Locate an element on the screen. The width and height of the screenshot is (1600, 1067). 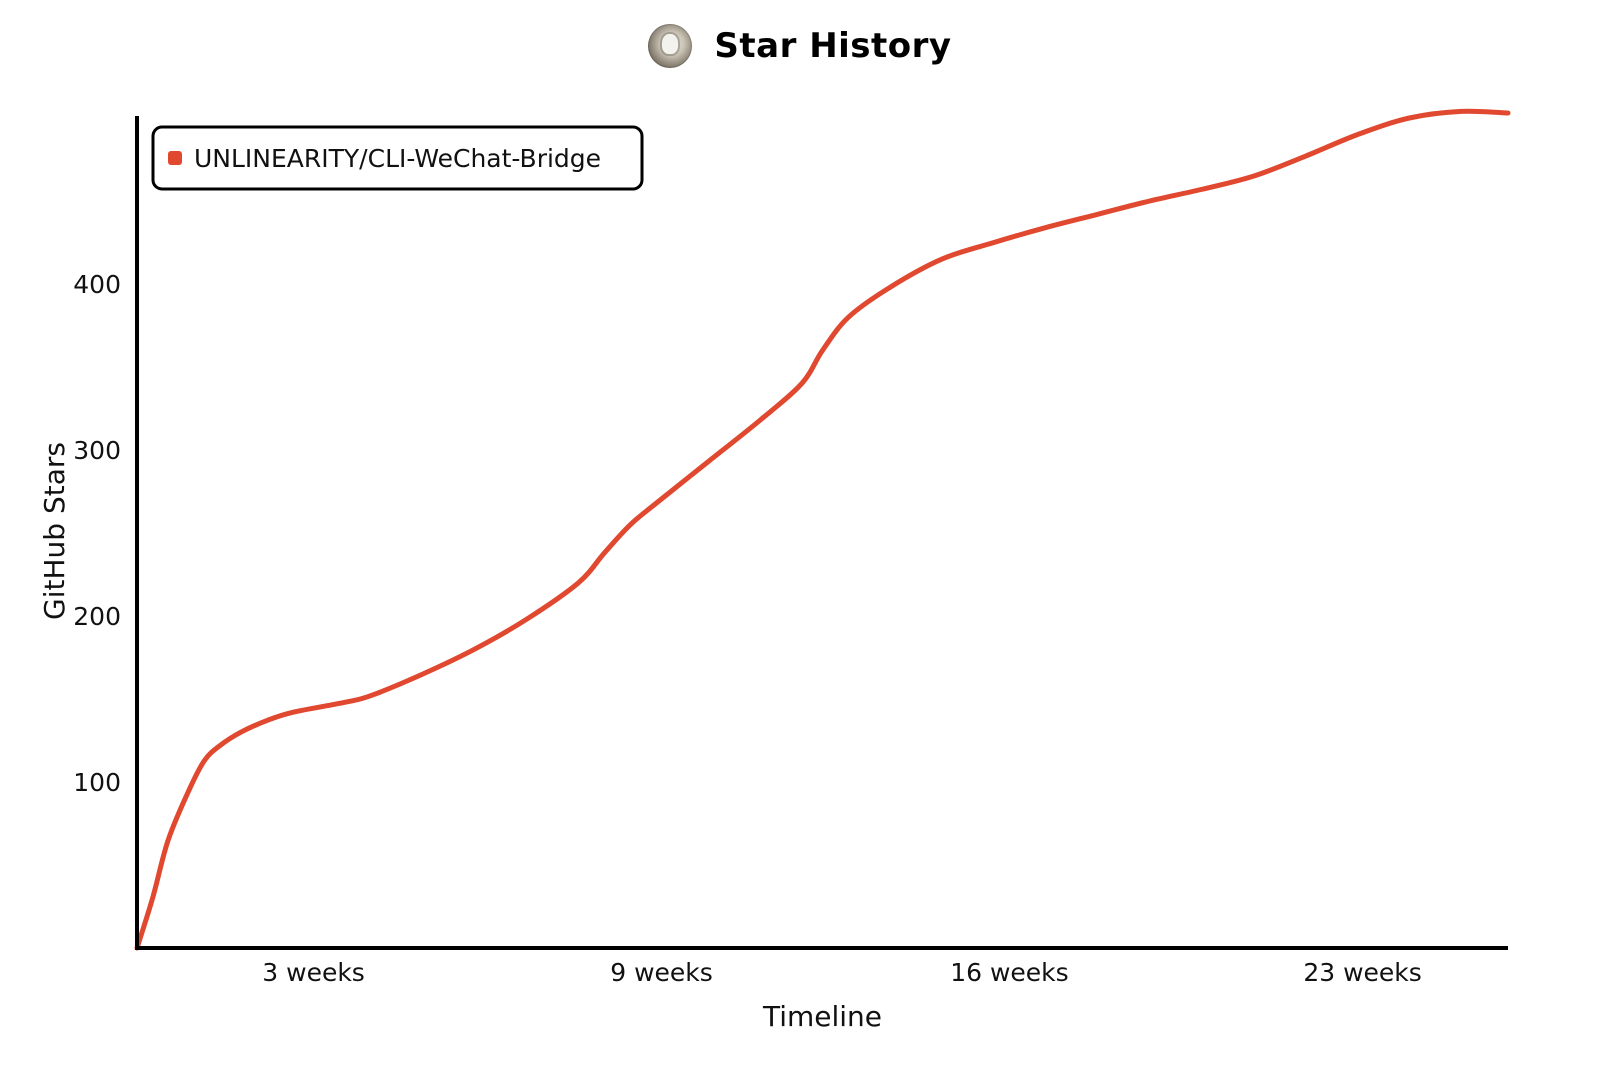
x-tick-label: 23 weeks is located at coordinates (1362, 972).